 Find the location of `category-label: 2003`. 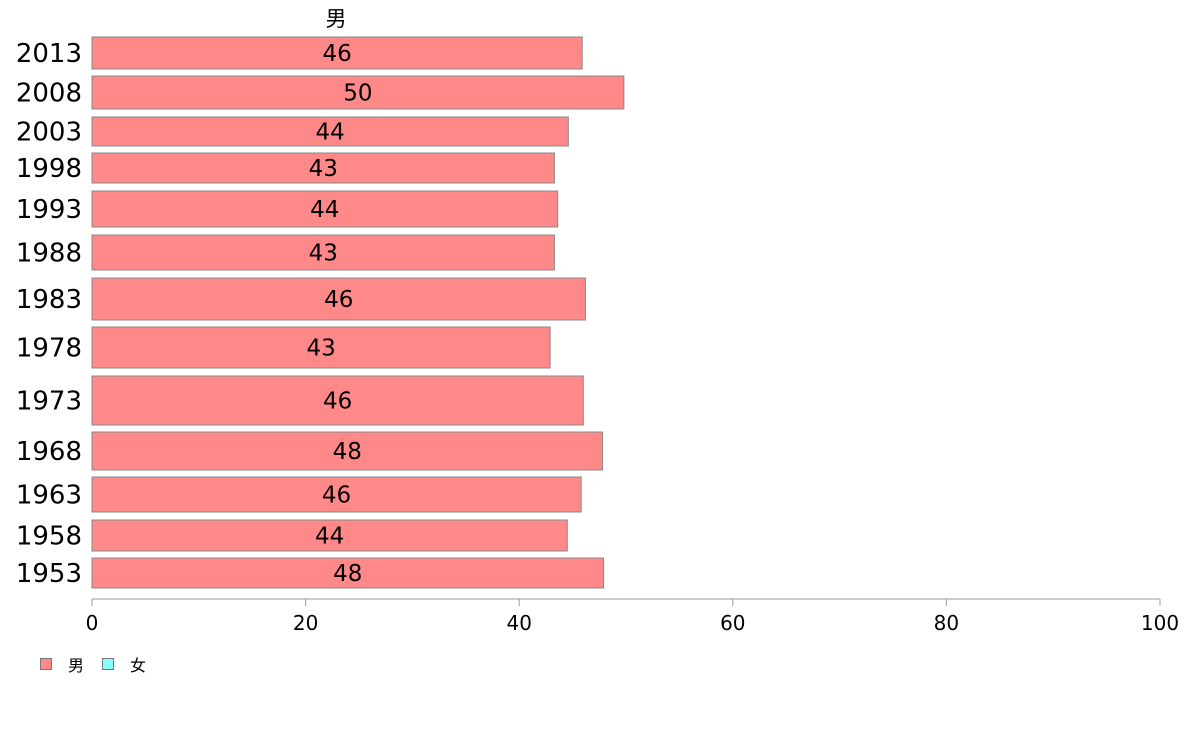

category-label: 2003 is located at coordinates (49, 133).